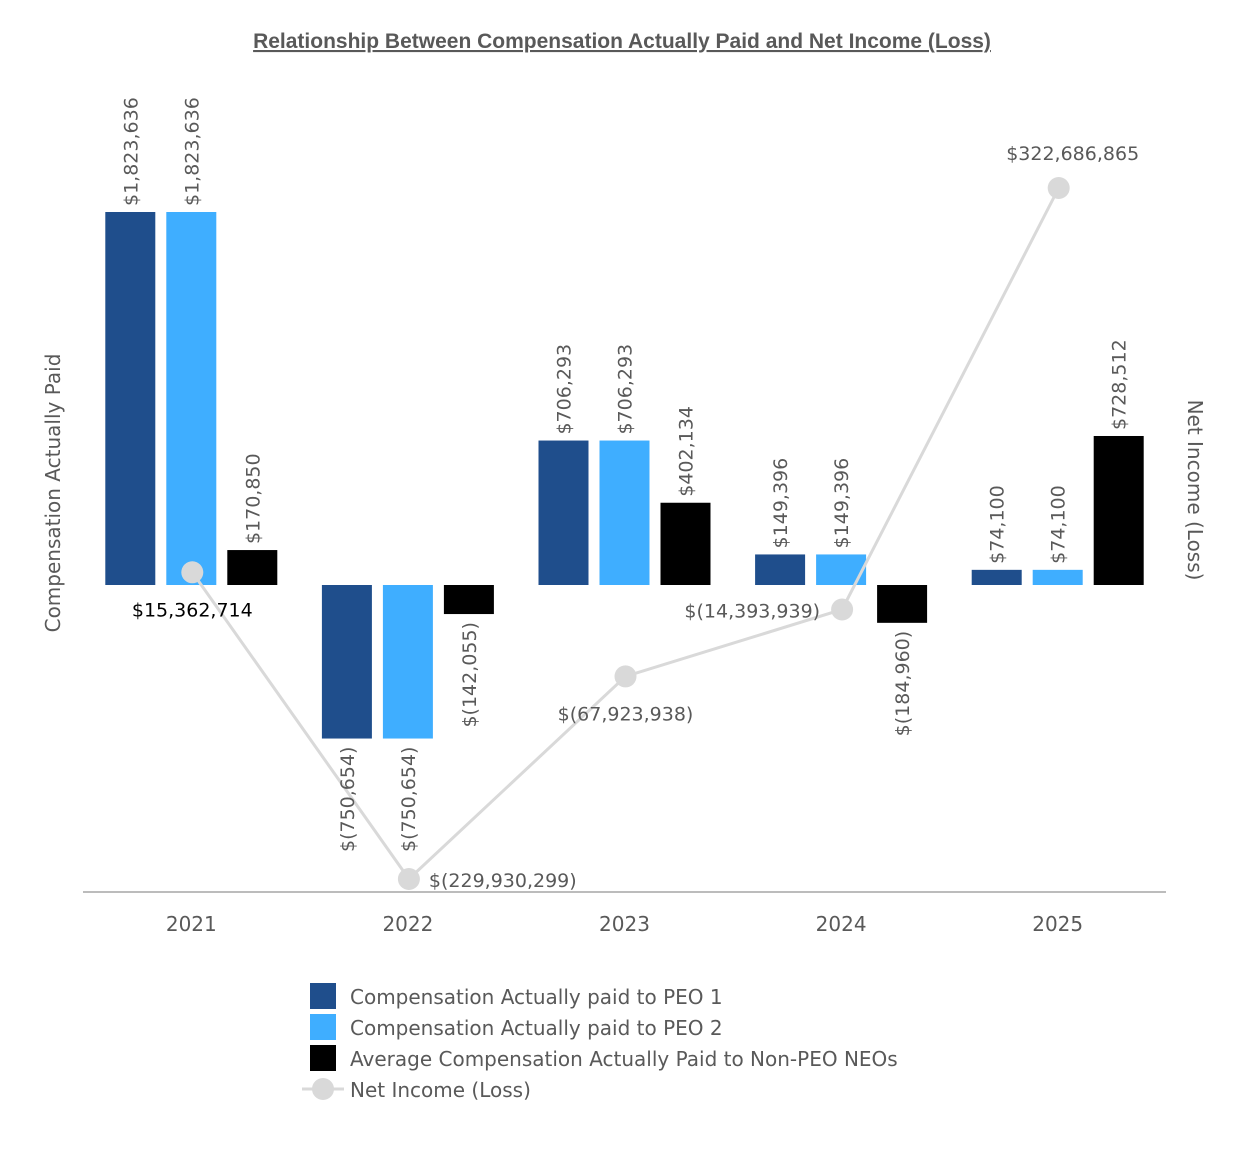 Image resolution: width=1248 pixels, height=1152 pixels. I want to click on legend-label-1: Compensation Actually paid to PEO 1, so click(536, 997).